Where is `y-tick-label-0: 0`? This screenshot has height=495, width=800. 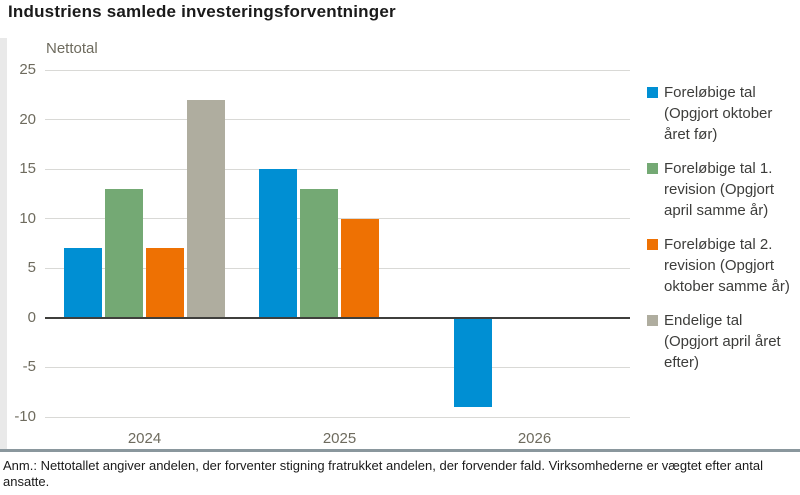
y-tick-label-0: 0 is located at coordinates (31, 317).